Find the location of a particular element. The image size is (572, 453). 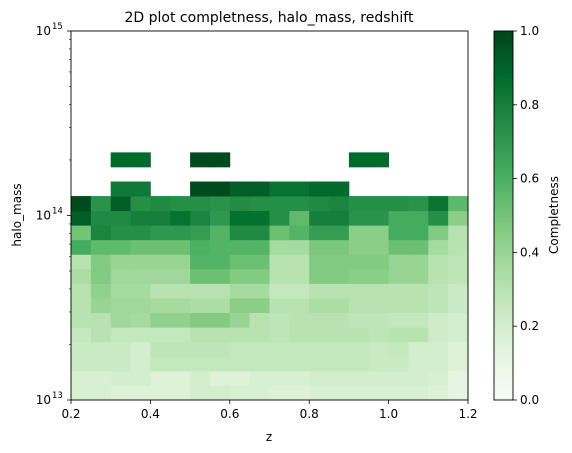

chart-title: 2D plot completness, halo_mass, redshift is located at coordinates (269, 18).